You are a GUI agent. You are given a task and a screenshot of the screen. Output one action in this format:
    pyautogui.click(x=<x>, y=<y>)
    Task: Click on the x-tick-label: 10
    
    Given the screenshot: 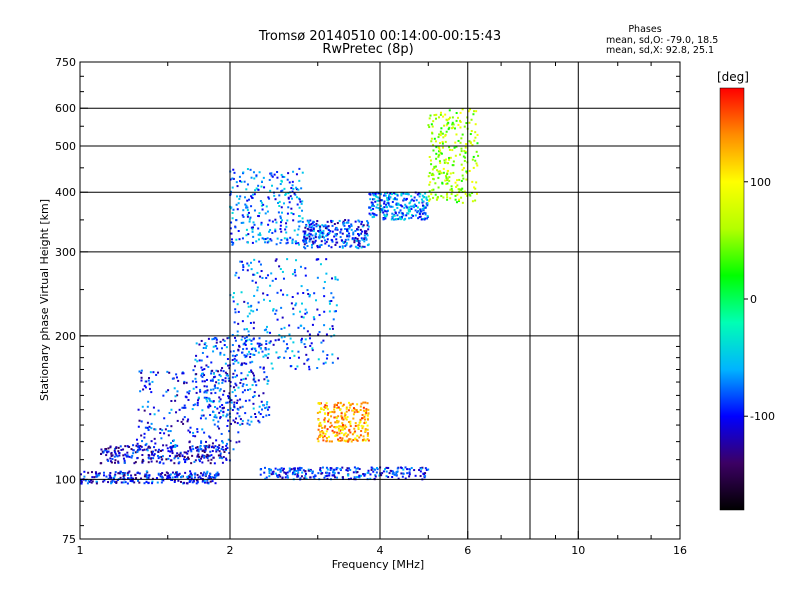 What is the action you would take?
    pyautogui.click(x=578, y=550)
    